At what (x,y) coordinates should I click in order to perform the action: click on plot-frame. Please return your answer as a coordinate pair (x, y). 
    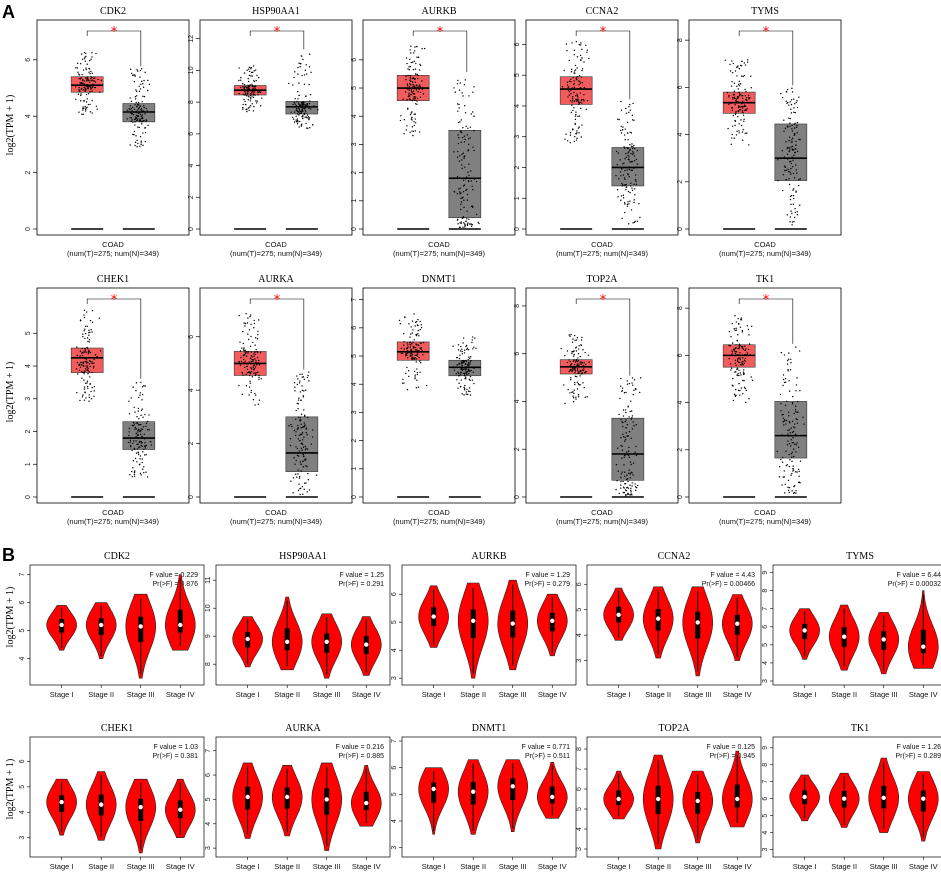
    Looking at the image, I should click on (765, 395).